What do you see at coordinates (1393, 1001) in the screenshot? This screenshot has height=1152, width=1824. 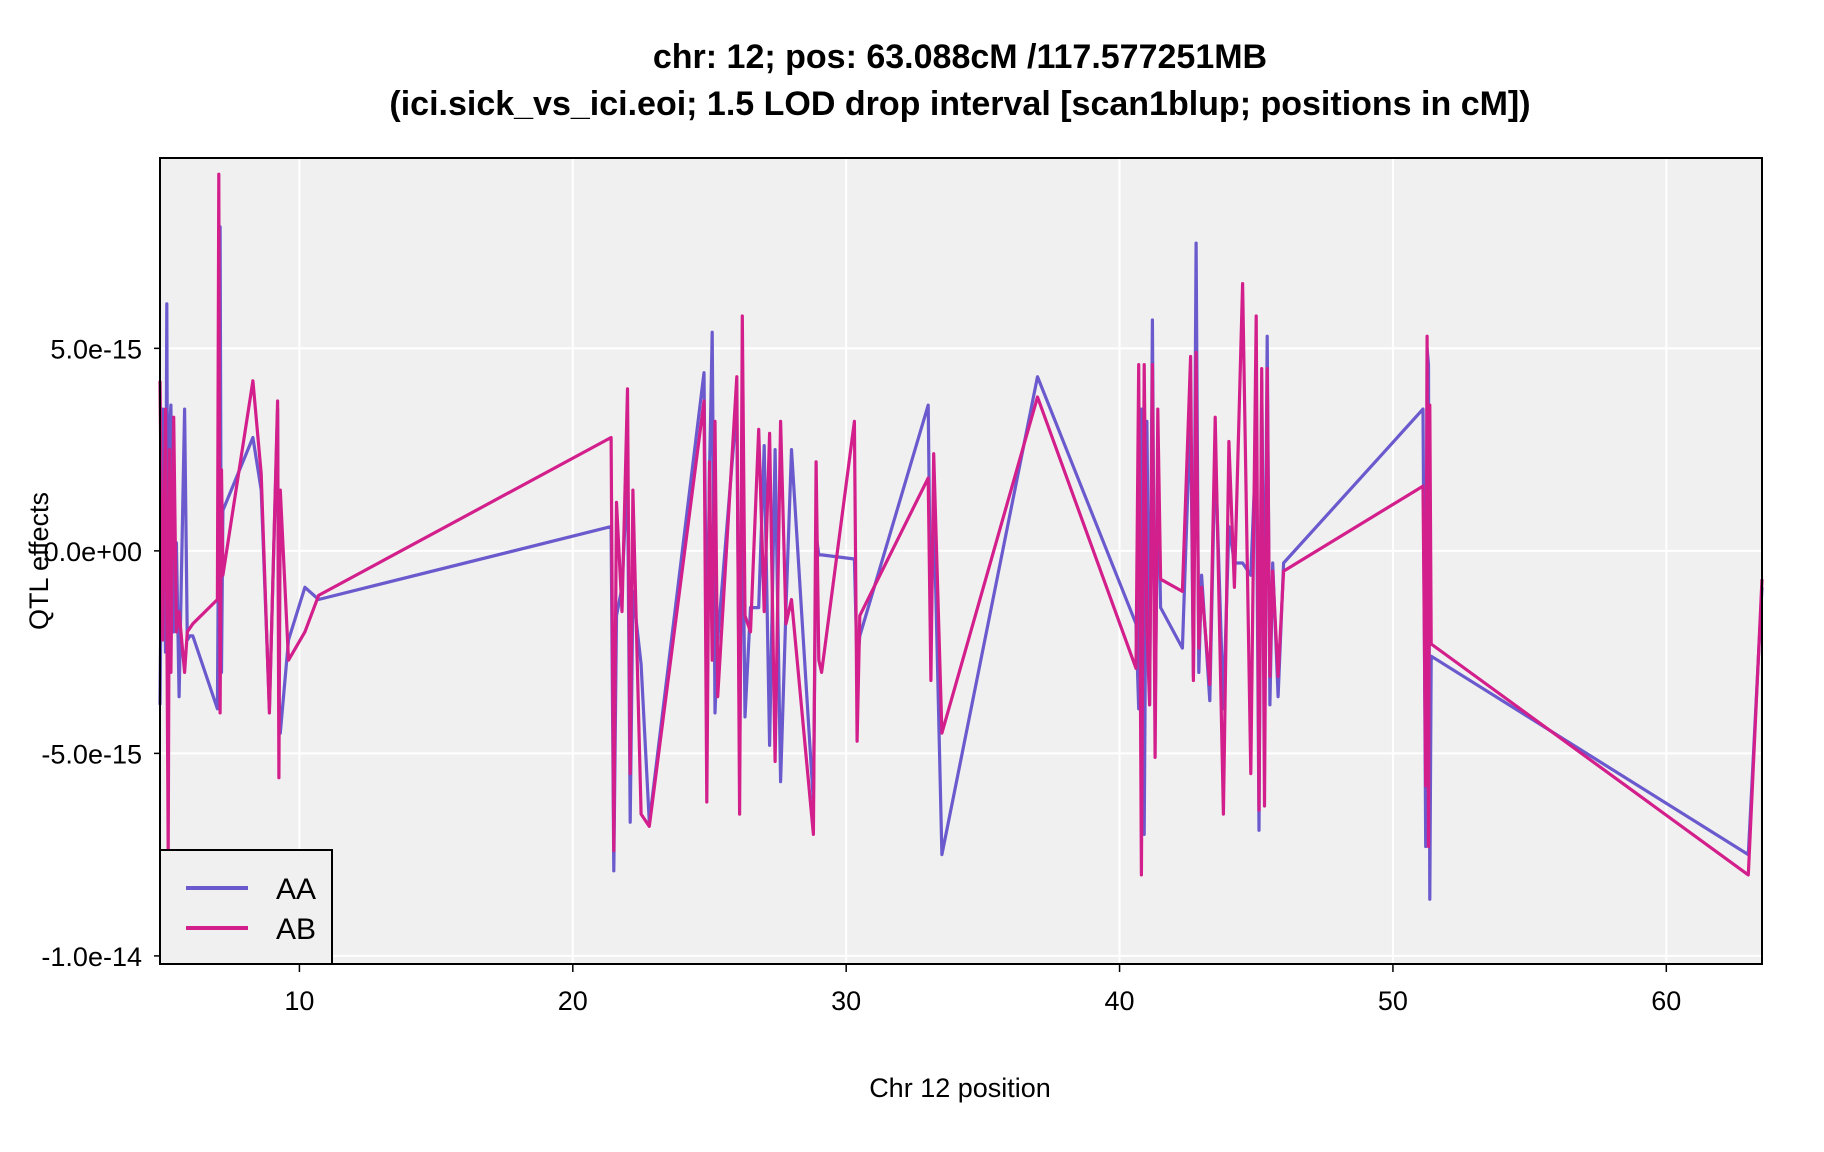 I see `x-tick-label: 50` at bounding box center [1393, 1001].